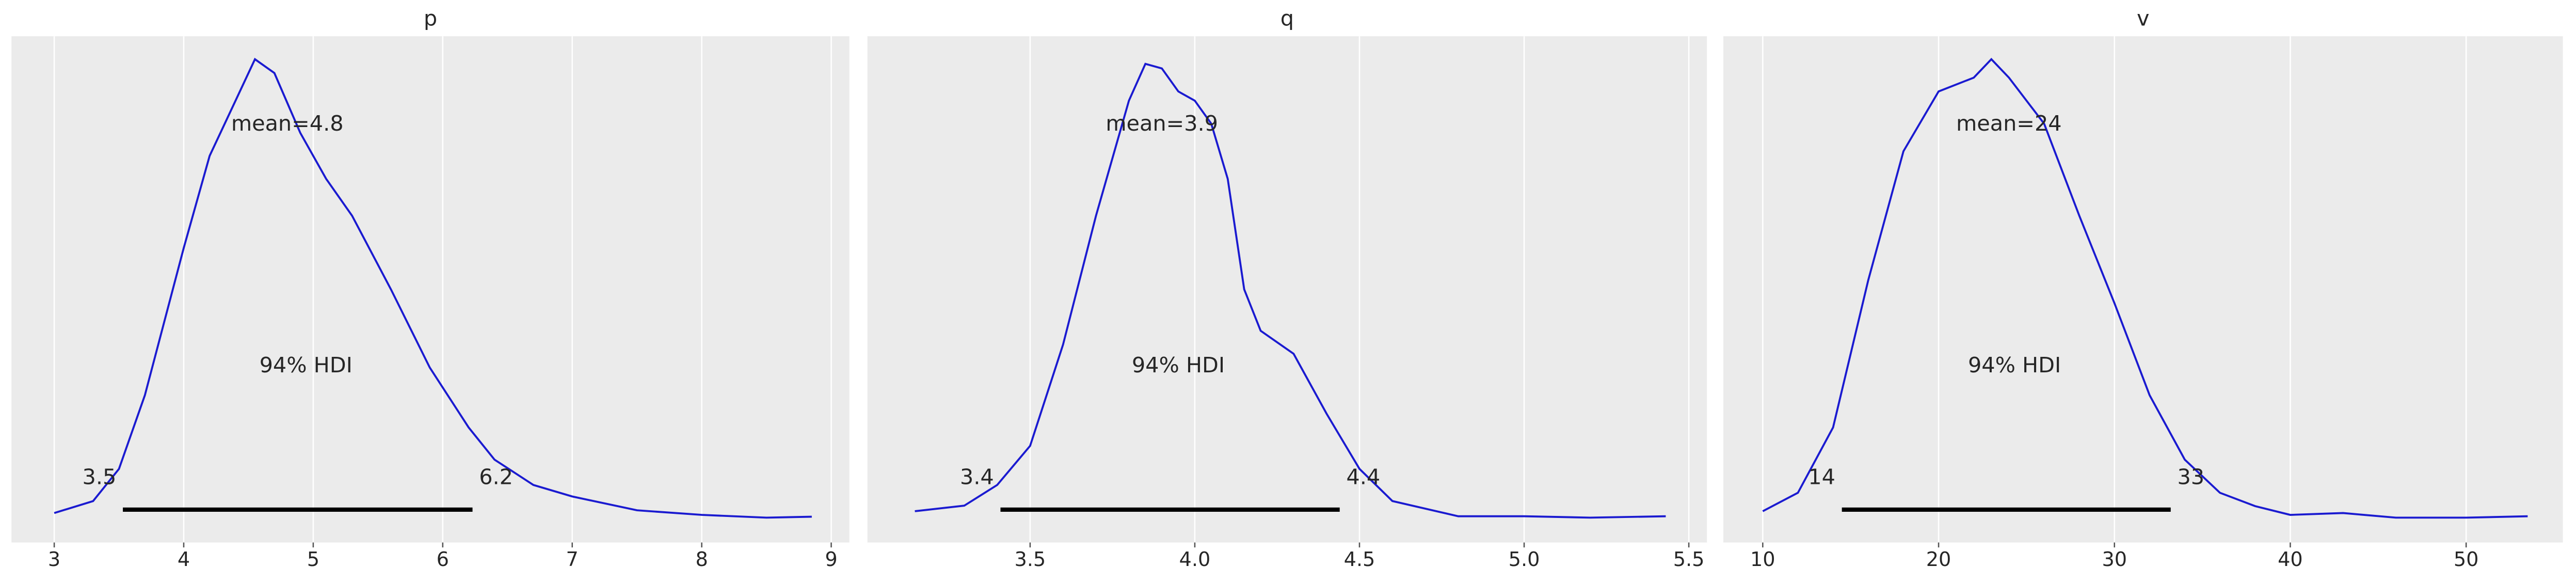 The width and height of the screenshot is (2576, 582). I want to click on x-tick-label: 4.0, so click(1195, 559).